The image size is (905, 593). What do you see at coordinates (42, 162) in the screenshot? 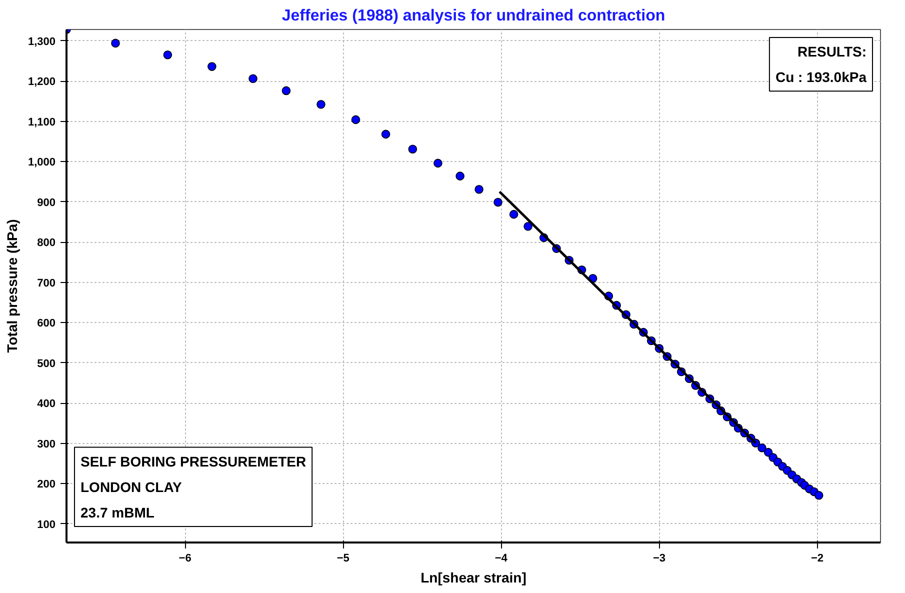
I see `y-tick-label: 1,000` at bounding box center [42, 162].